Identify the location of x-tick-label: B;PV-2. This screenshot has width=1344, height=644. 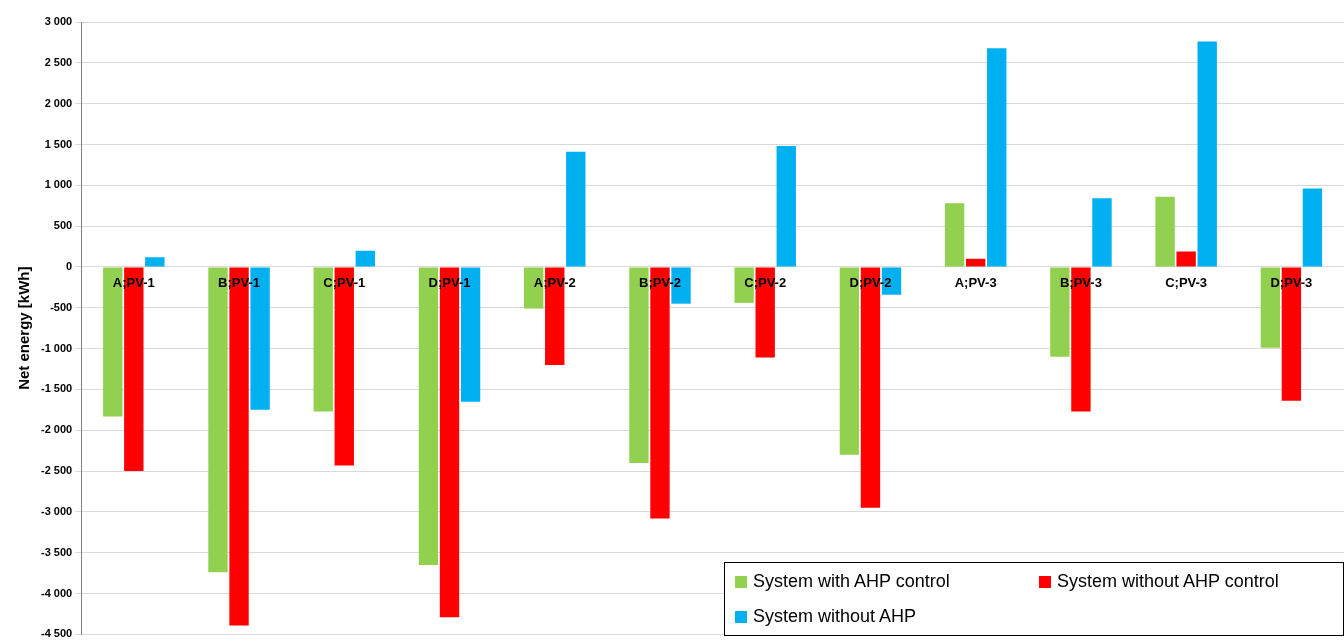
(660, 283).